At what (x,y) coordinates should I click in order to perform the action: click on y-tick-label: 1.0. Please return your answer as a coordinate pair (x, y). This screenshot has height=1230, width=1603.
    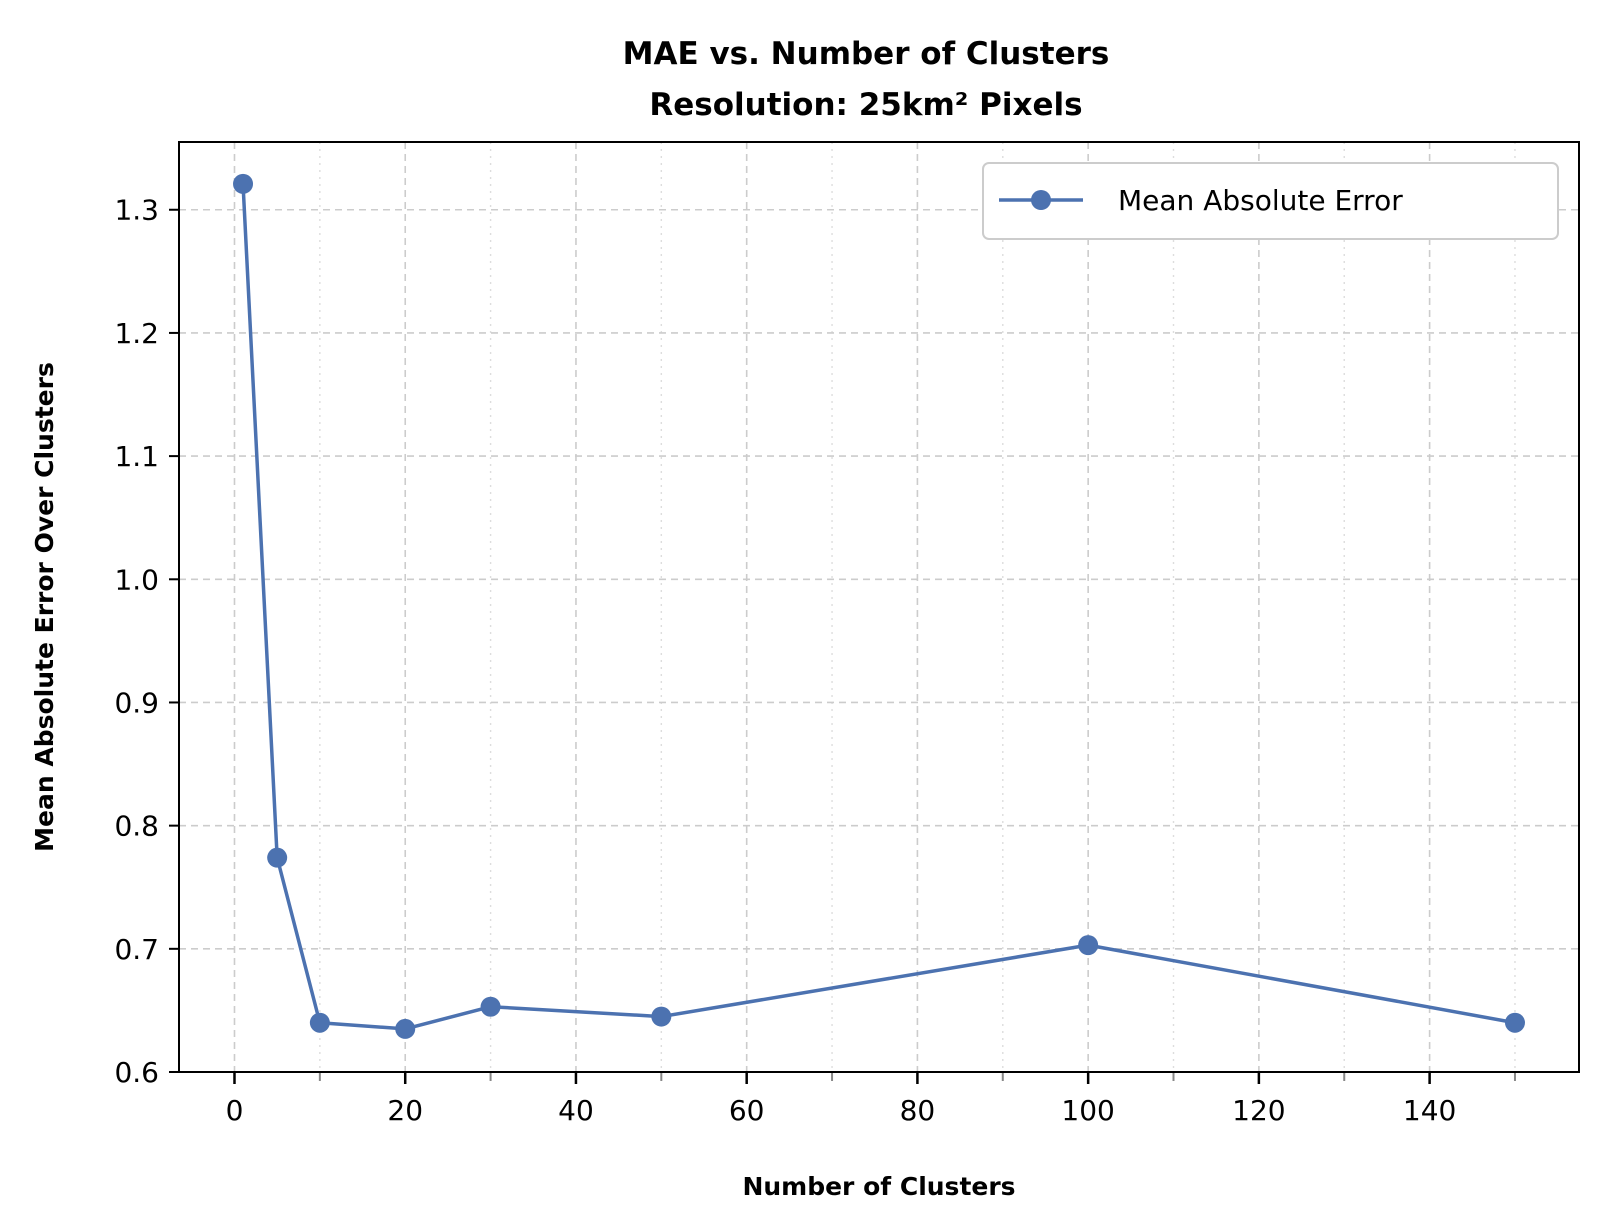
    Looking at the image, I should click on (136, 579).